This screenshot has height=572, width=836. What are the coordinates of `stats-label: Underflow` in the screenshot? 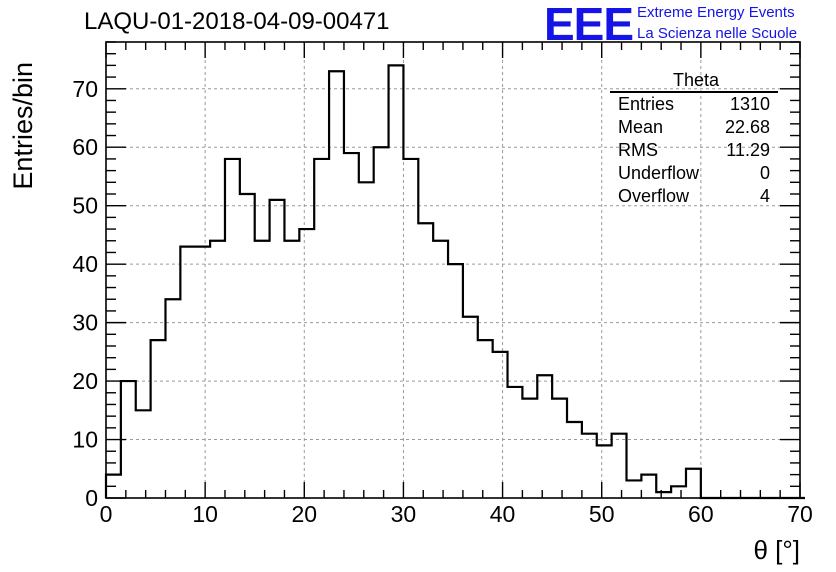 It's located at (659, 173).